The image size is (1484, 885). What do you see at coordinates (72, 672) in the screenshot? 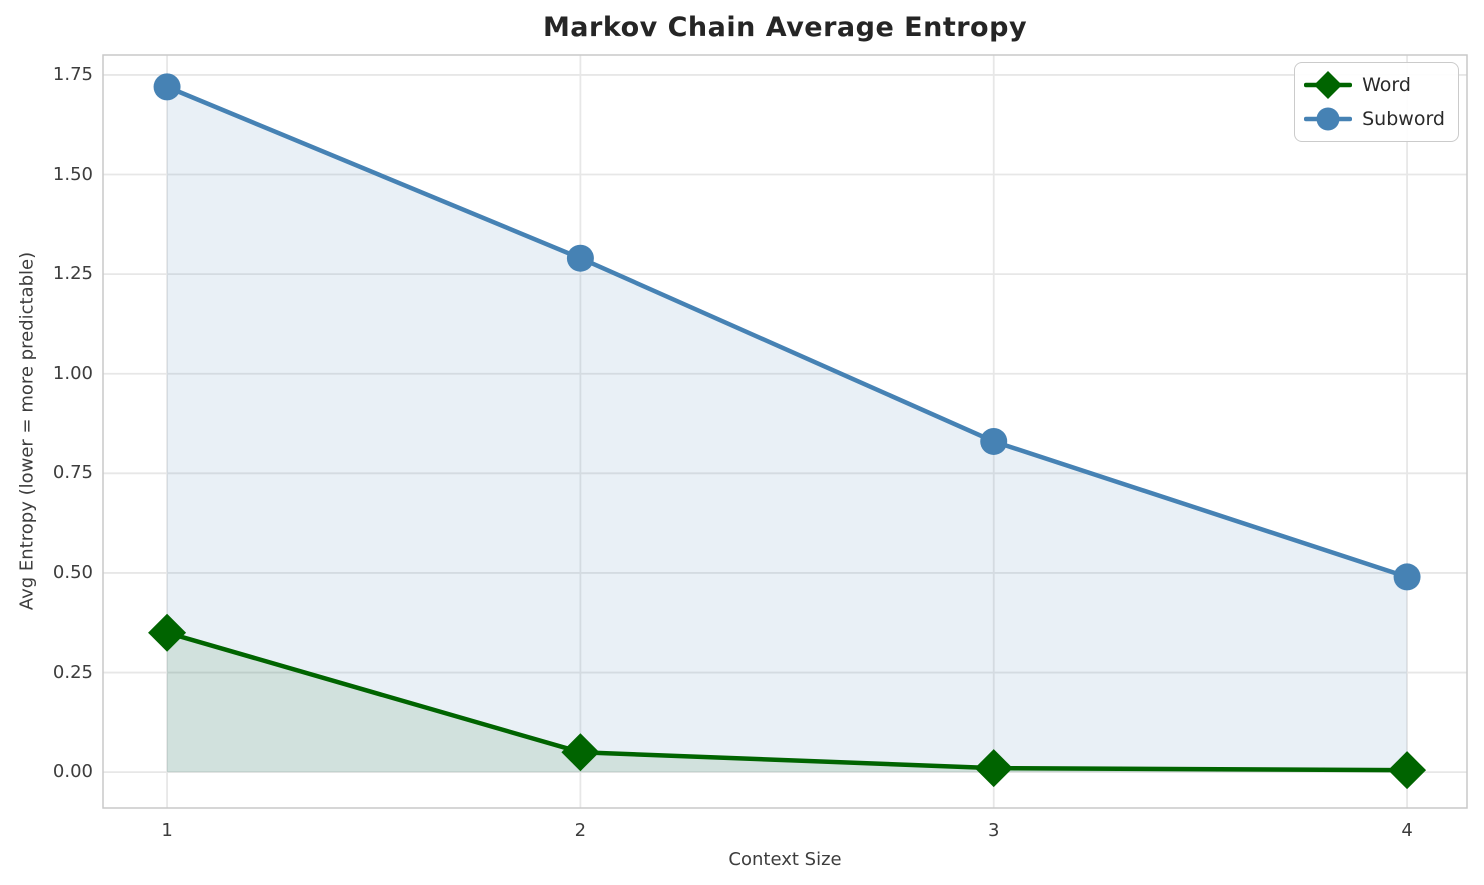
I see `y-tick-label: 0.25` at bounding box center [72, 672].